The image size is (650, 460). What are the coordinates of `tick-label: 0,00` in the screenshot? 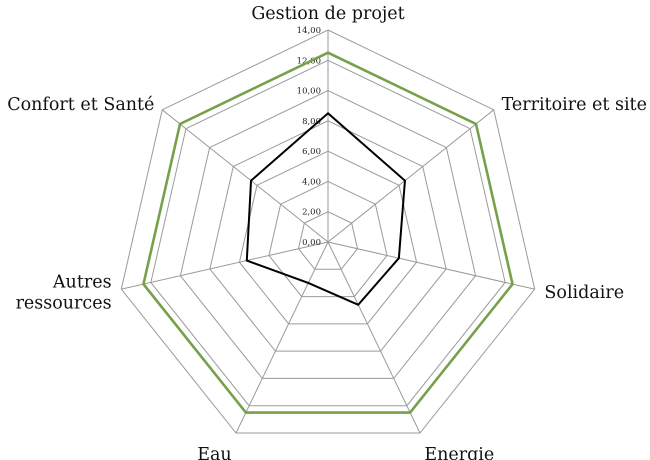 It's located at (311, 243).